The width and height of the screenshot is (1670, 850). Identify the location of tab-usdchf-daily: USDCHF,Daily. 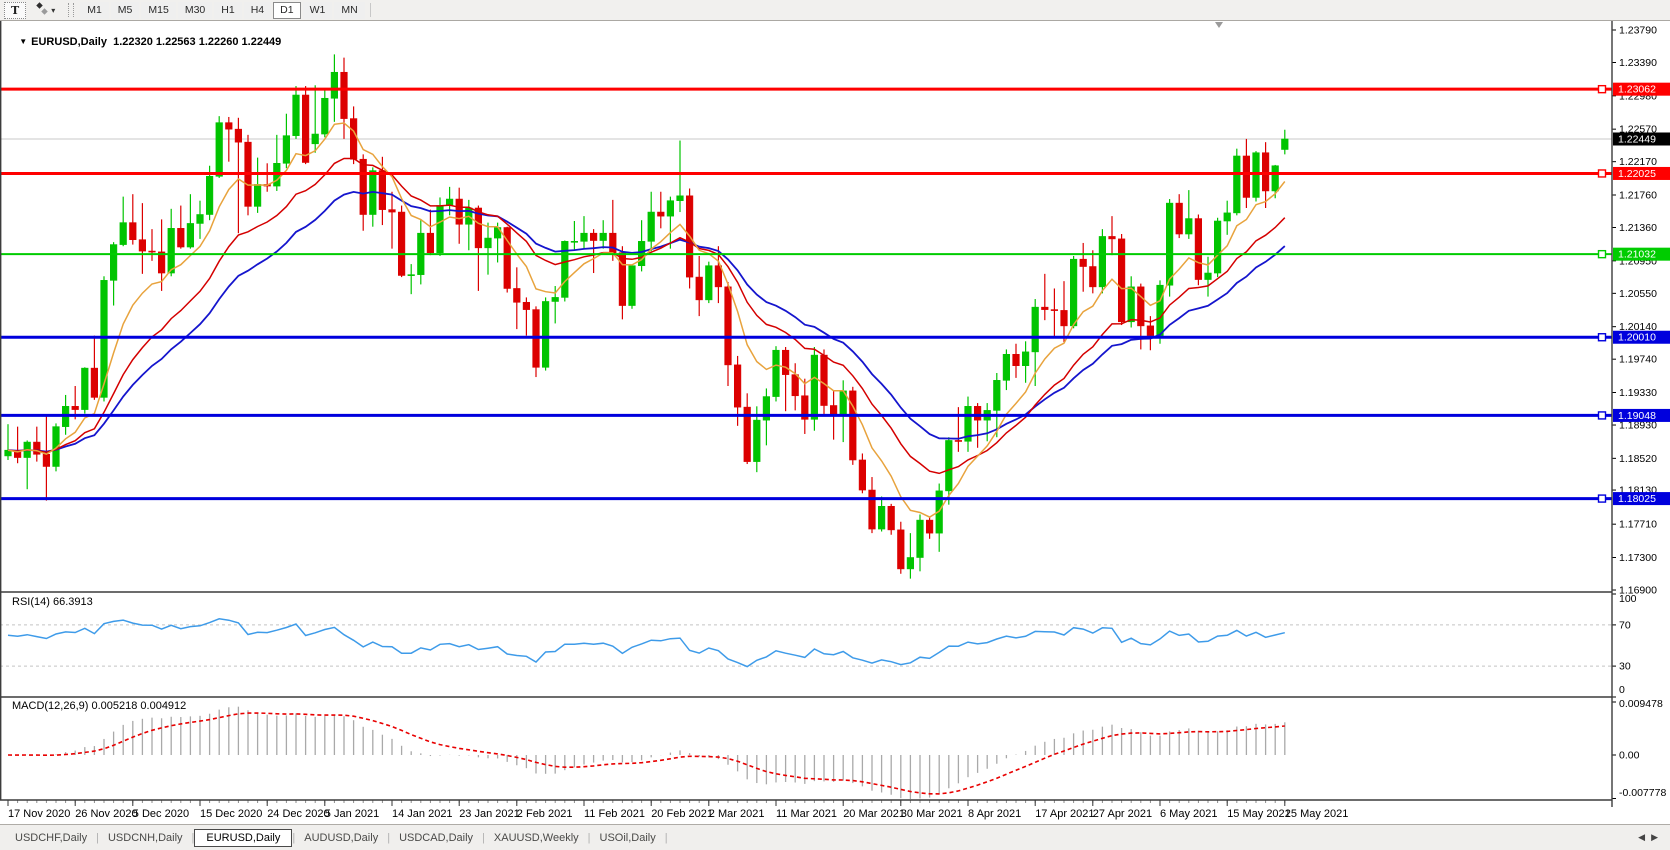
(51, 837).